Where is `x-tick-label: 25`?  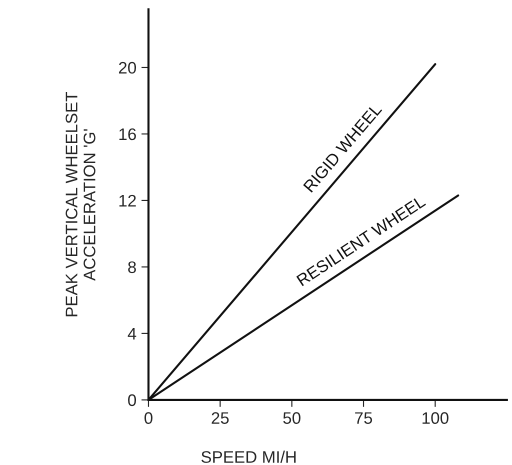
x-tick-label: 25 is located at coordinates (220, 418).